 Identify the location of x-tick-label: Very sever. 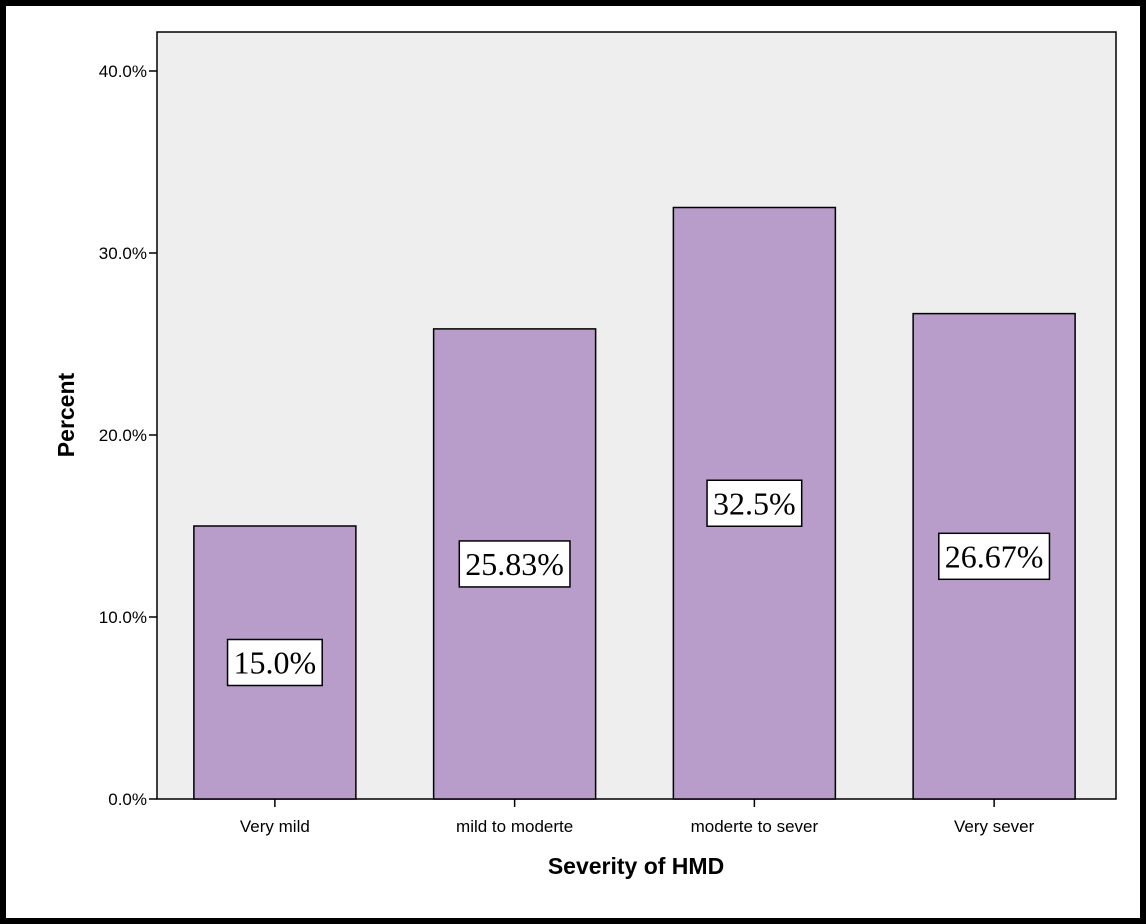
(994, 826).